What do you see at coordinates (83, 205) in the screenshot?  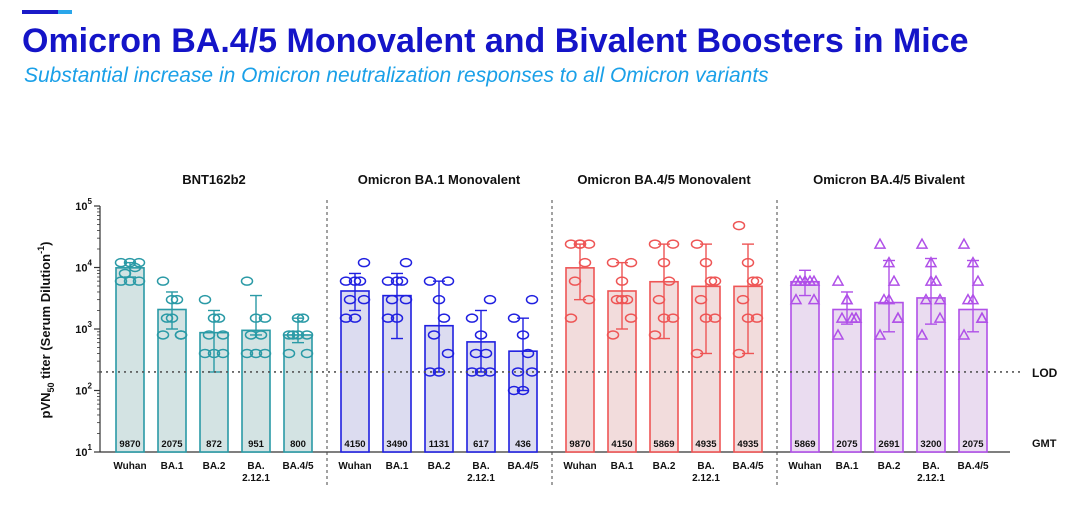 I see `y-tick-label: 10⁵` at bounding box center [83, 205].